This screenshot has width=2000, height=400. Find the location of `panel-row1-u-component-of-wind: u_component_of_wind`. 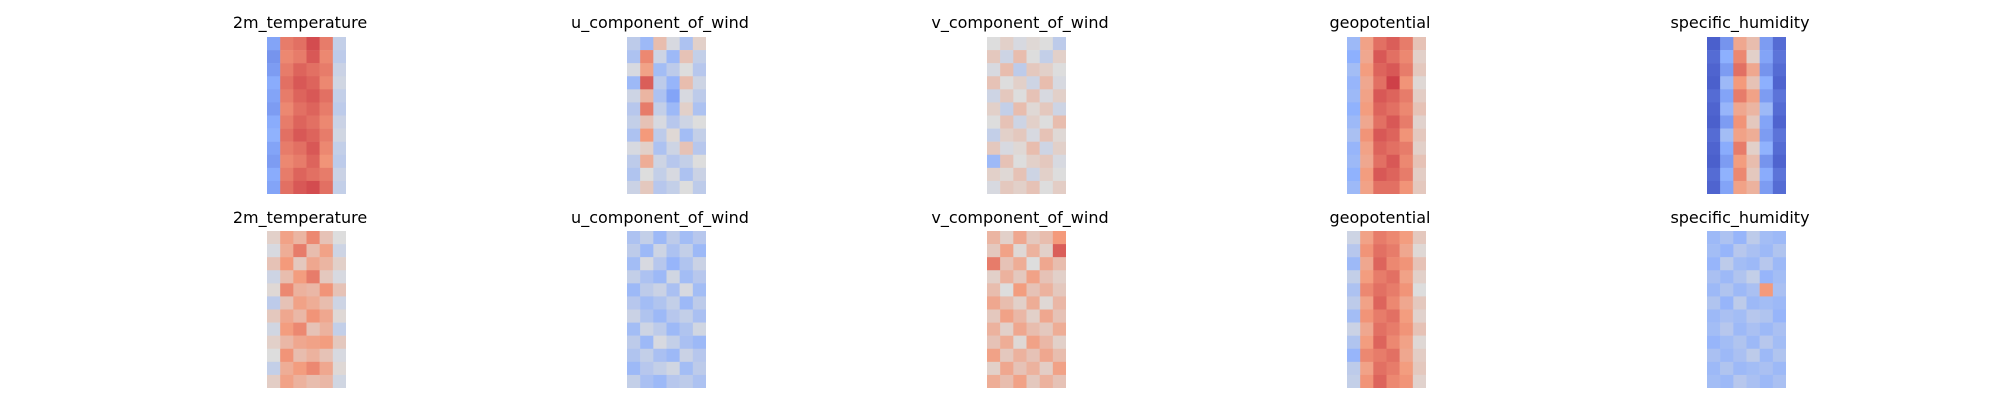

panel-row1-u-component-of-wind: u_component_of_wind is located at coordinates (660, 97).